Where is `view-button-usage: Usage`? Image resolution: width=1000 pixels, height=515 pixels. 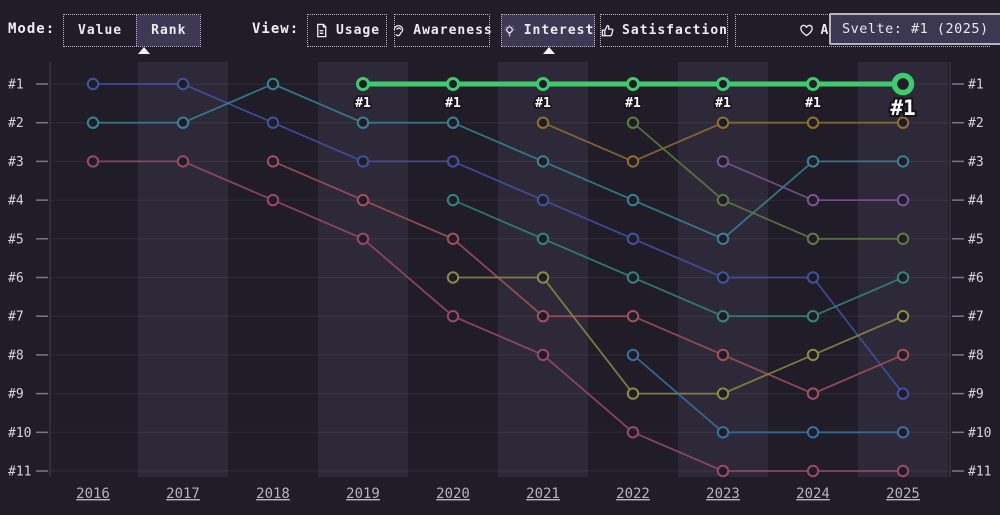
view-button-usage: Usage is located at coordinates (347, 30).